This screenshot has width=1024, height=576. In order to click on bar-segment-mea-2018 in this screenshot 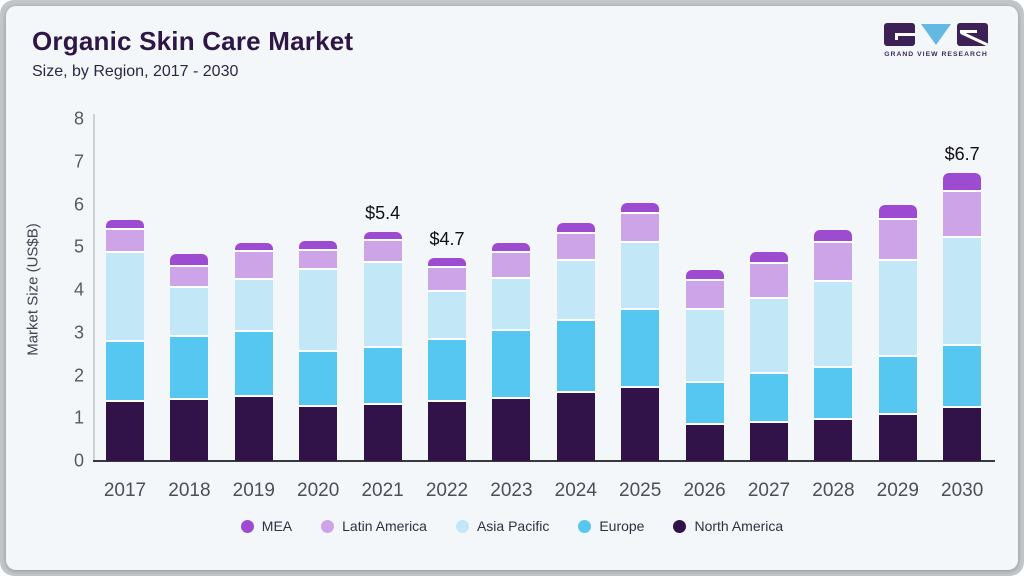, I will do `click(189, 260)`.